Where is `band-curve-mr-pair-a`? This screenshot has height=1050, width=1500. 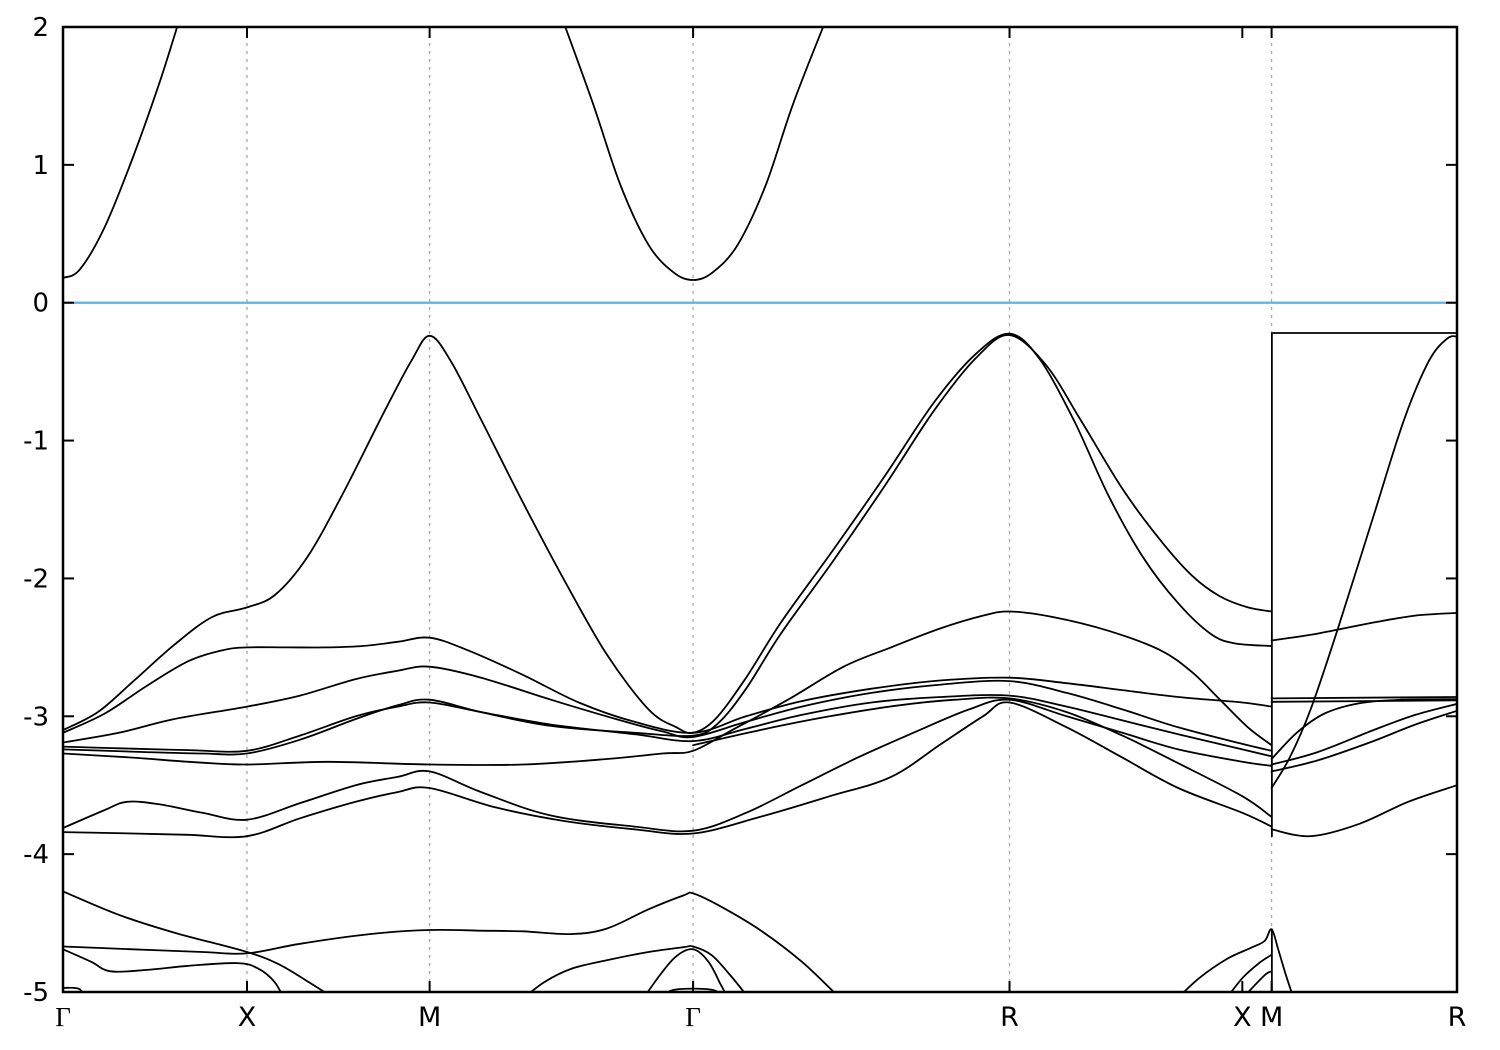
band-curve-mr-pair-a is located at coordinates (1363, 734).